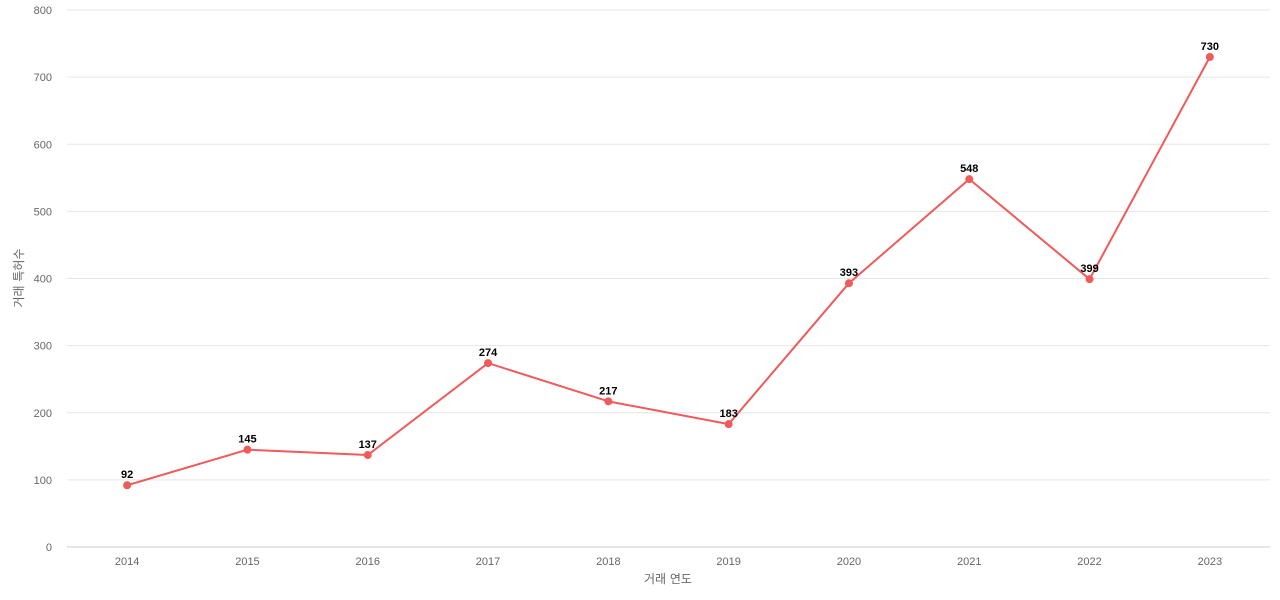 Image resolution: width=1280 pixels, height=600 pixels. I want to click on x-tick-label: 2014, so click(127, 562).